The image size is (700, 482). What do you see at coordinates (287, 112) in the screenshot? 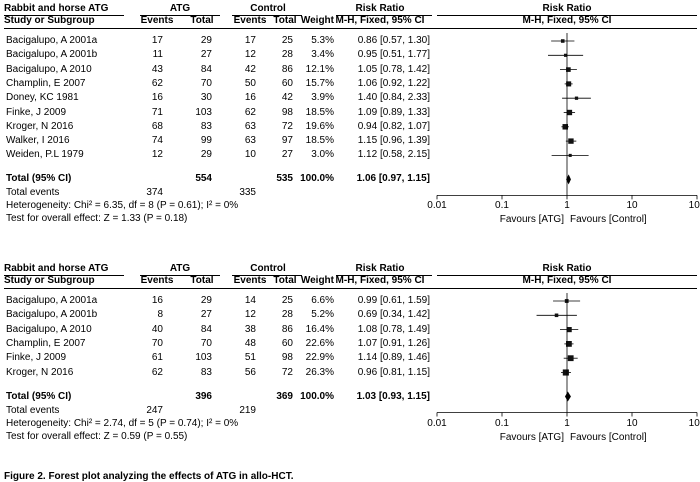
I see `control-total: 98` at bounding box center [287, 112].